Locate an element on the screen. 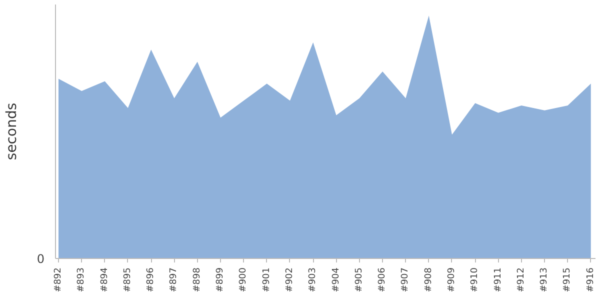  y-axis-title: seconds is located at coordinates (12, 131).